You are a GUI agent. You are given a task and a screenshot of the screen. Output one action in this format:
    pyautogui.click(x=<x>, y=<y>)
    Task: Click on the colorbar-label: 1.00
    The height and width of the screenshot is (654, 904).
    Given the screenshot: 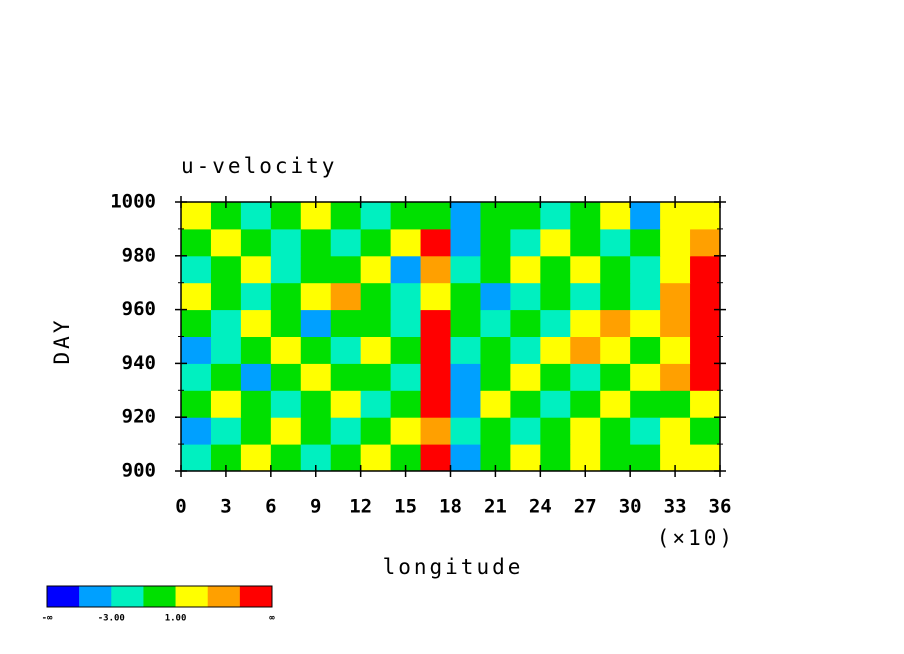 What is the action you would take?
    pyautogui.click(x=176, y=619)
    